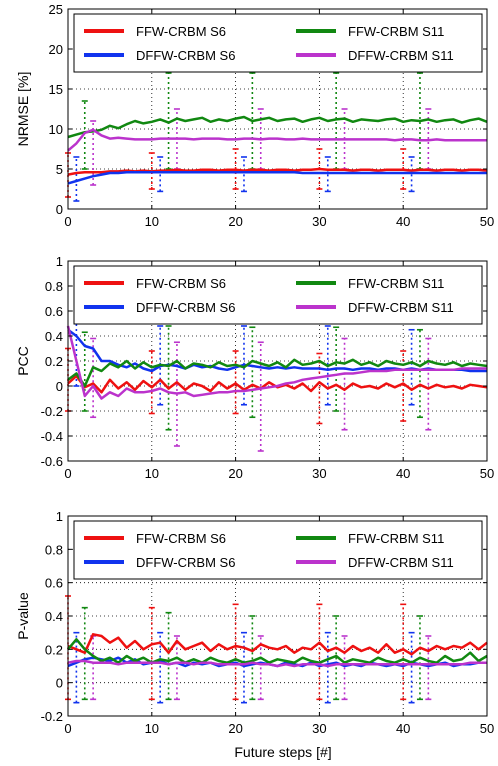 The width and height of the screenshot is (498, 766). What do you see at coordinates (56, 129) in the screenshot?
I see `y-tick-label: 10` at bounding box center [56, 129].